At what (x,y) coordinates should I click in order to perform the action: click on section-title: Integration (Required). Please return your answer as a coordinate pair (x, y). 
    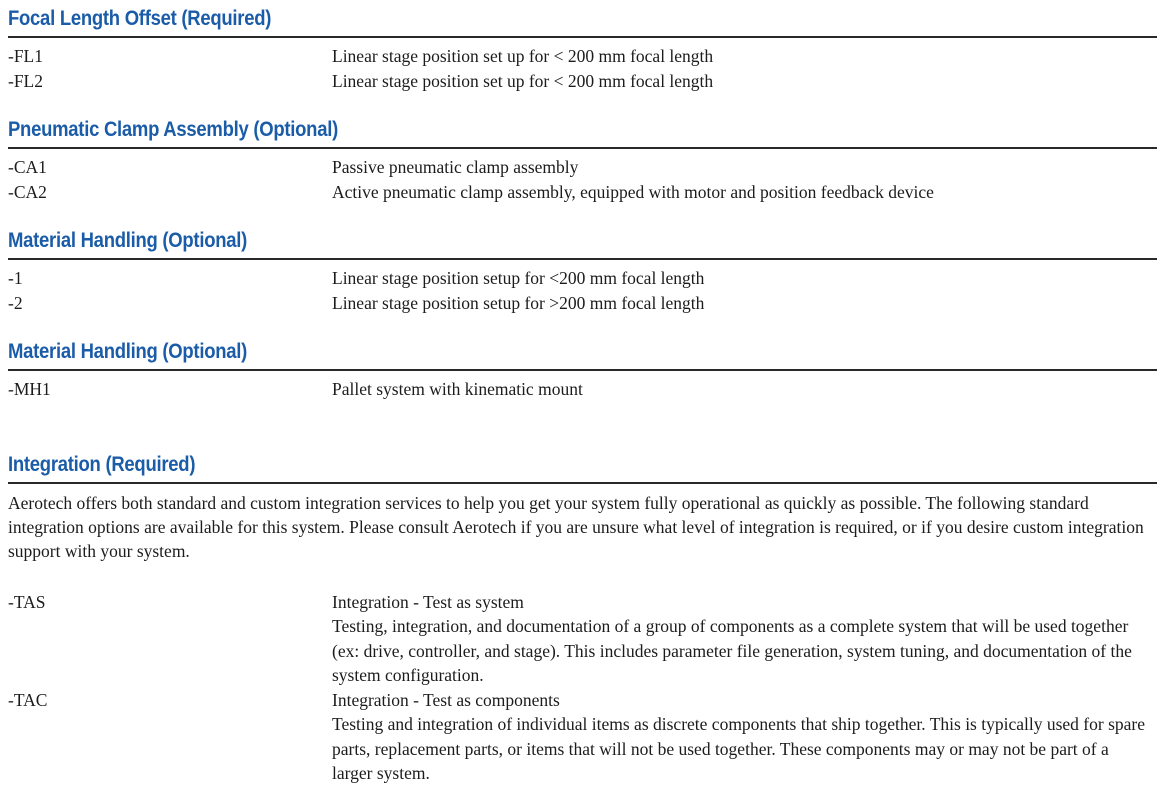
    Looking at the image, I should click on (102, 464).